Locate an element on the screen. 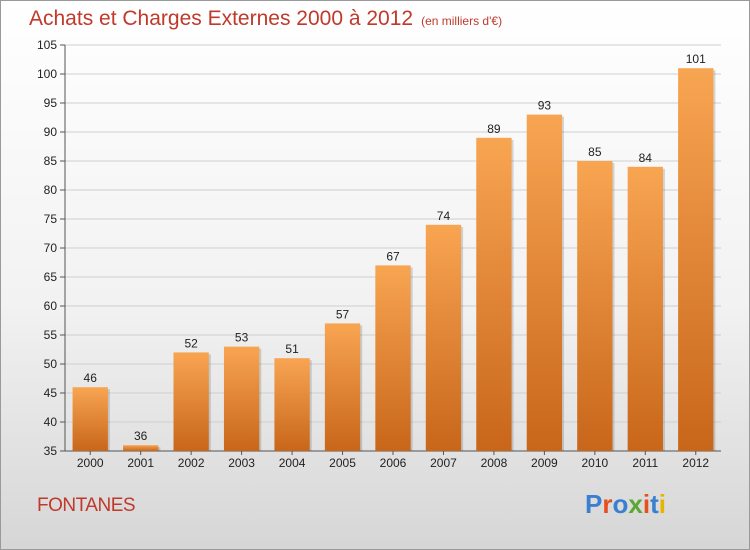  bar-value-label: 93 is located at coordinates (545, 106).